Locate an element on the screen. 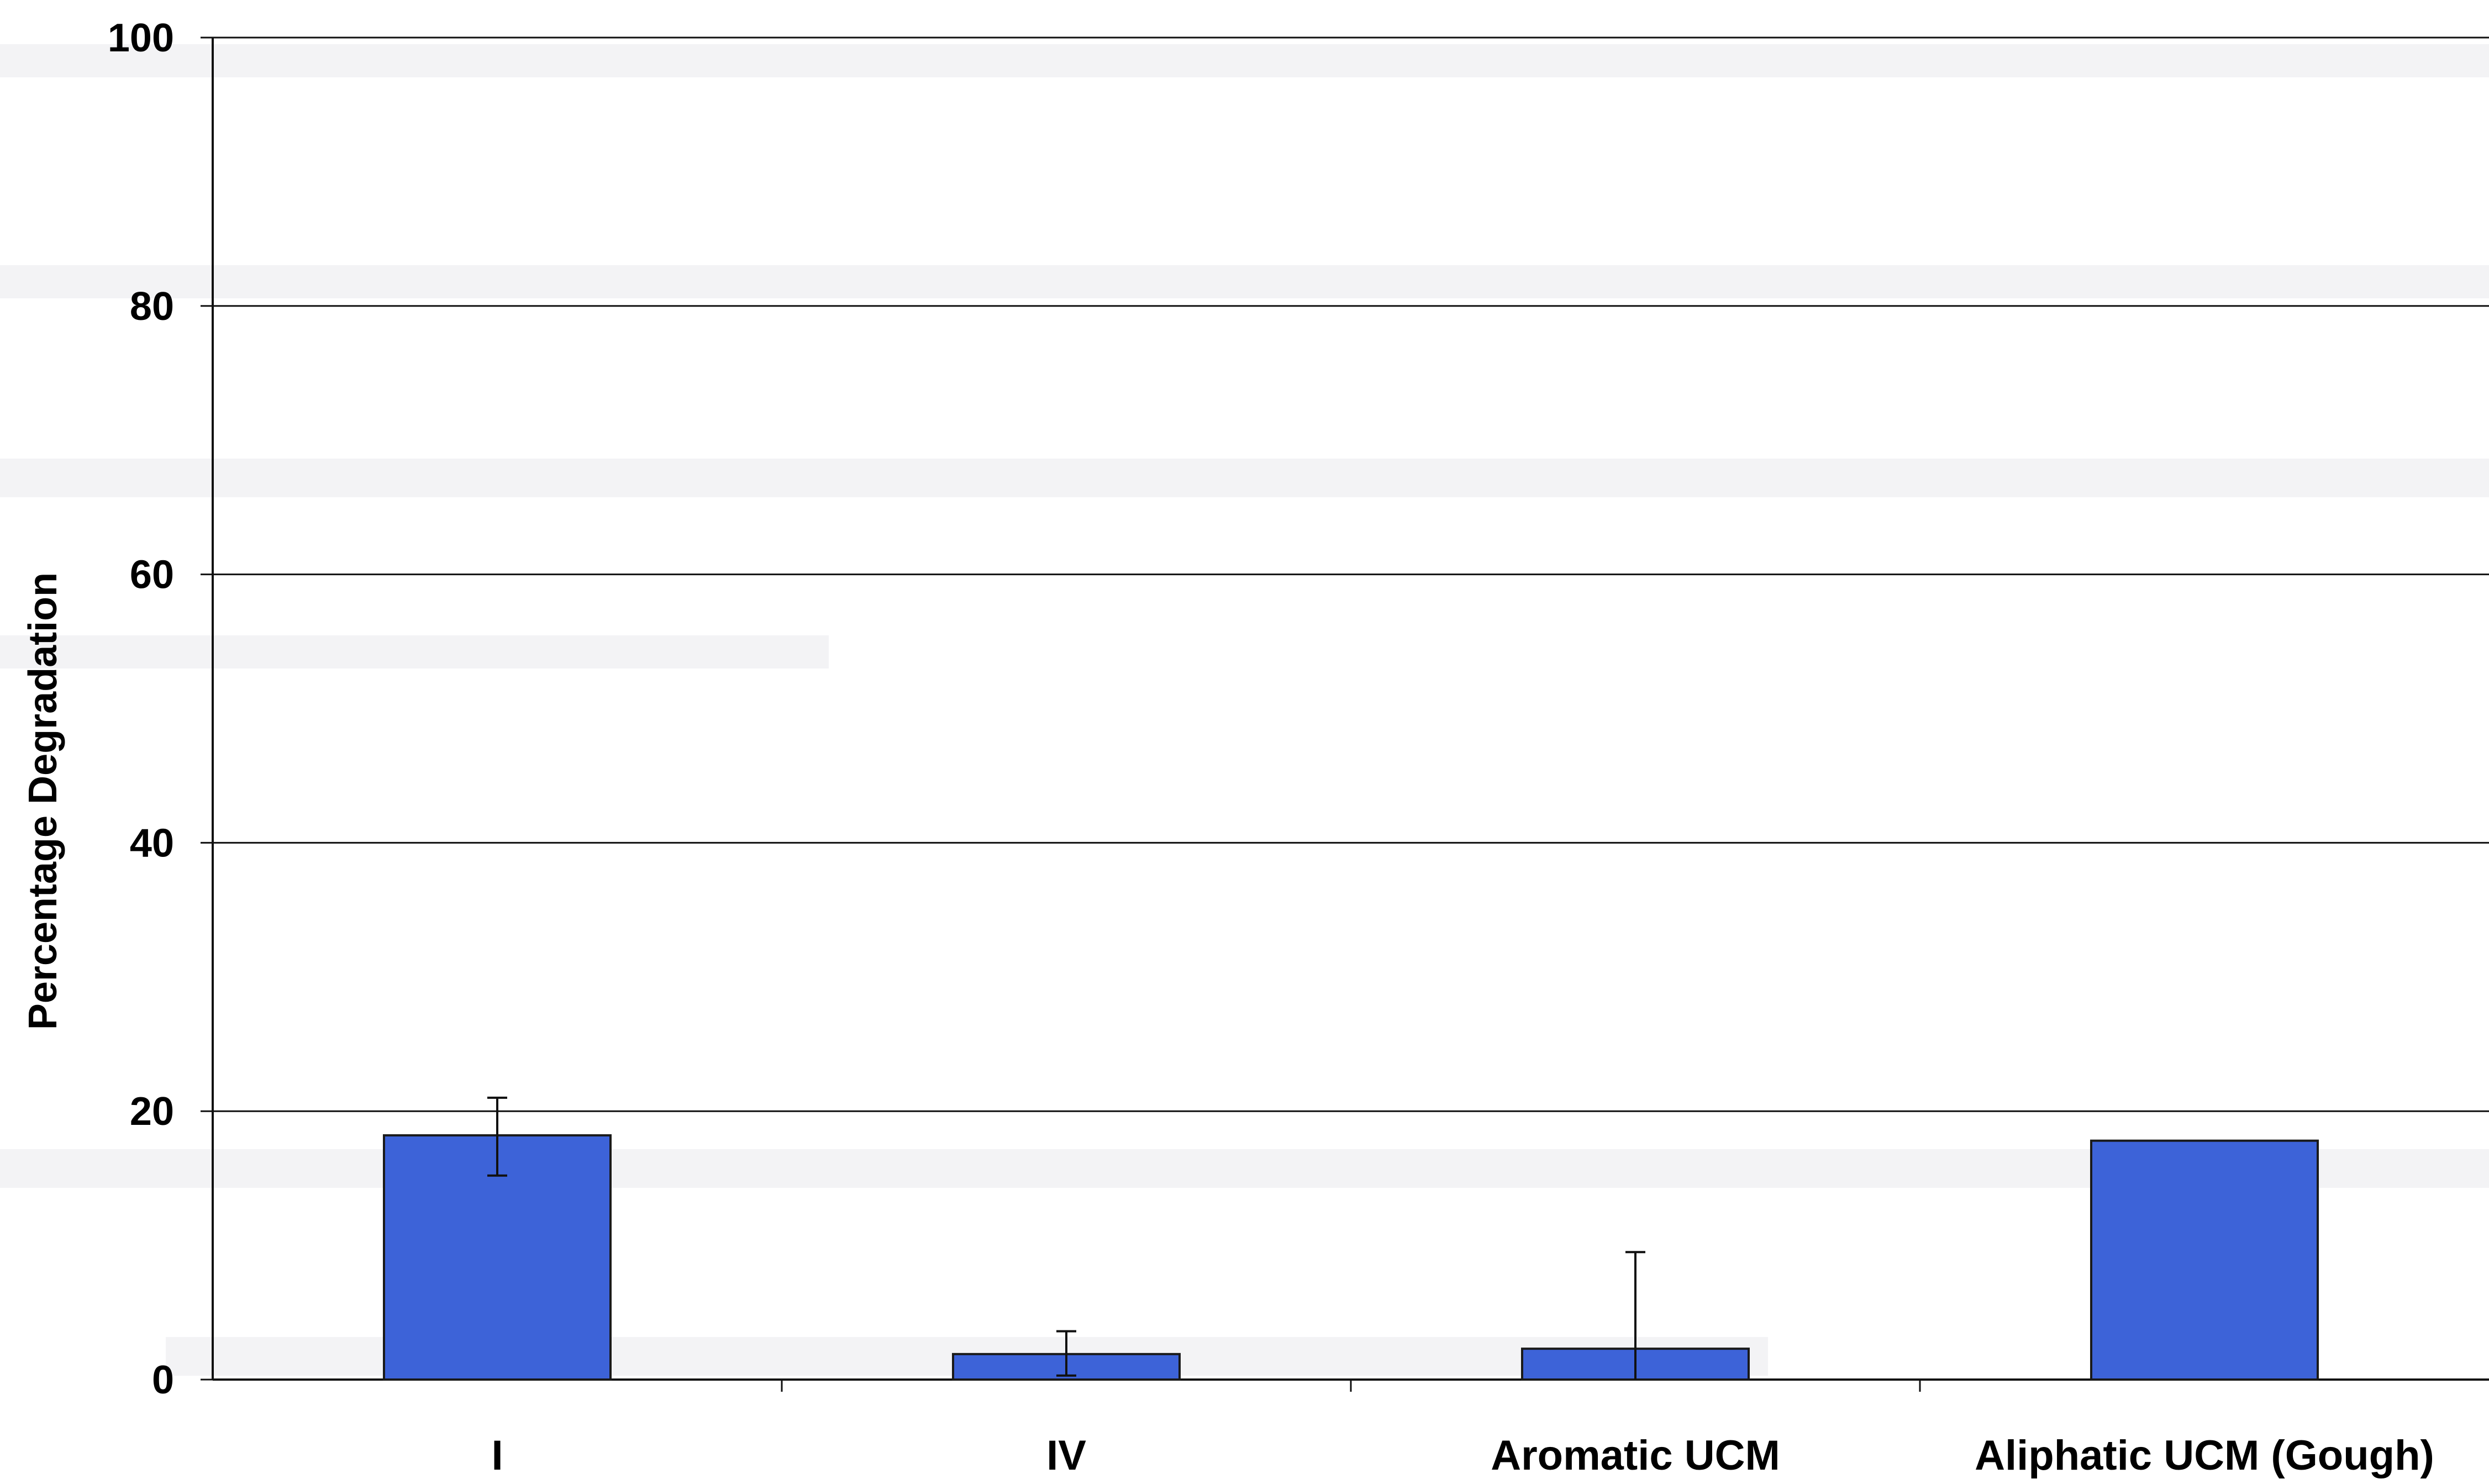  y-tick-label: 20 is located at coordinates (152, 1112).